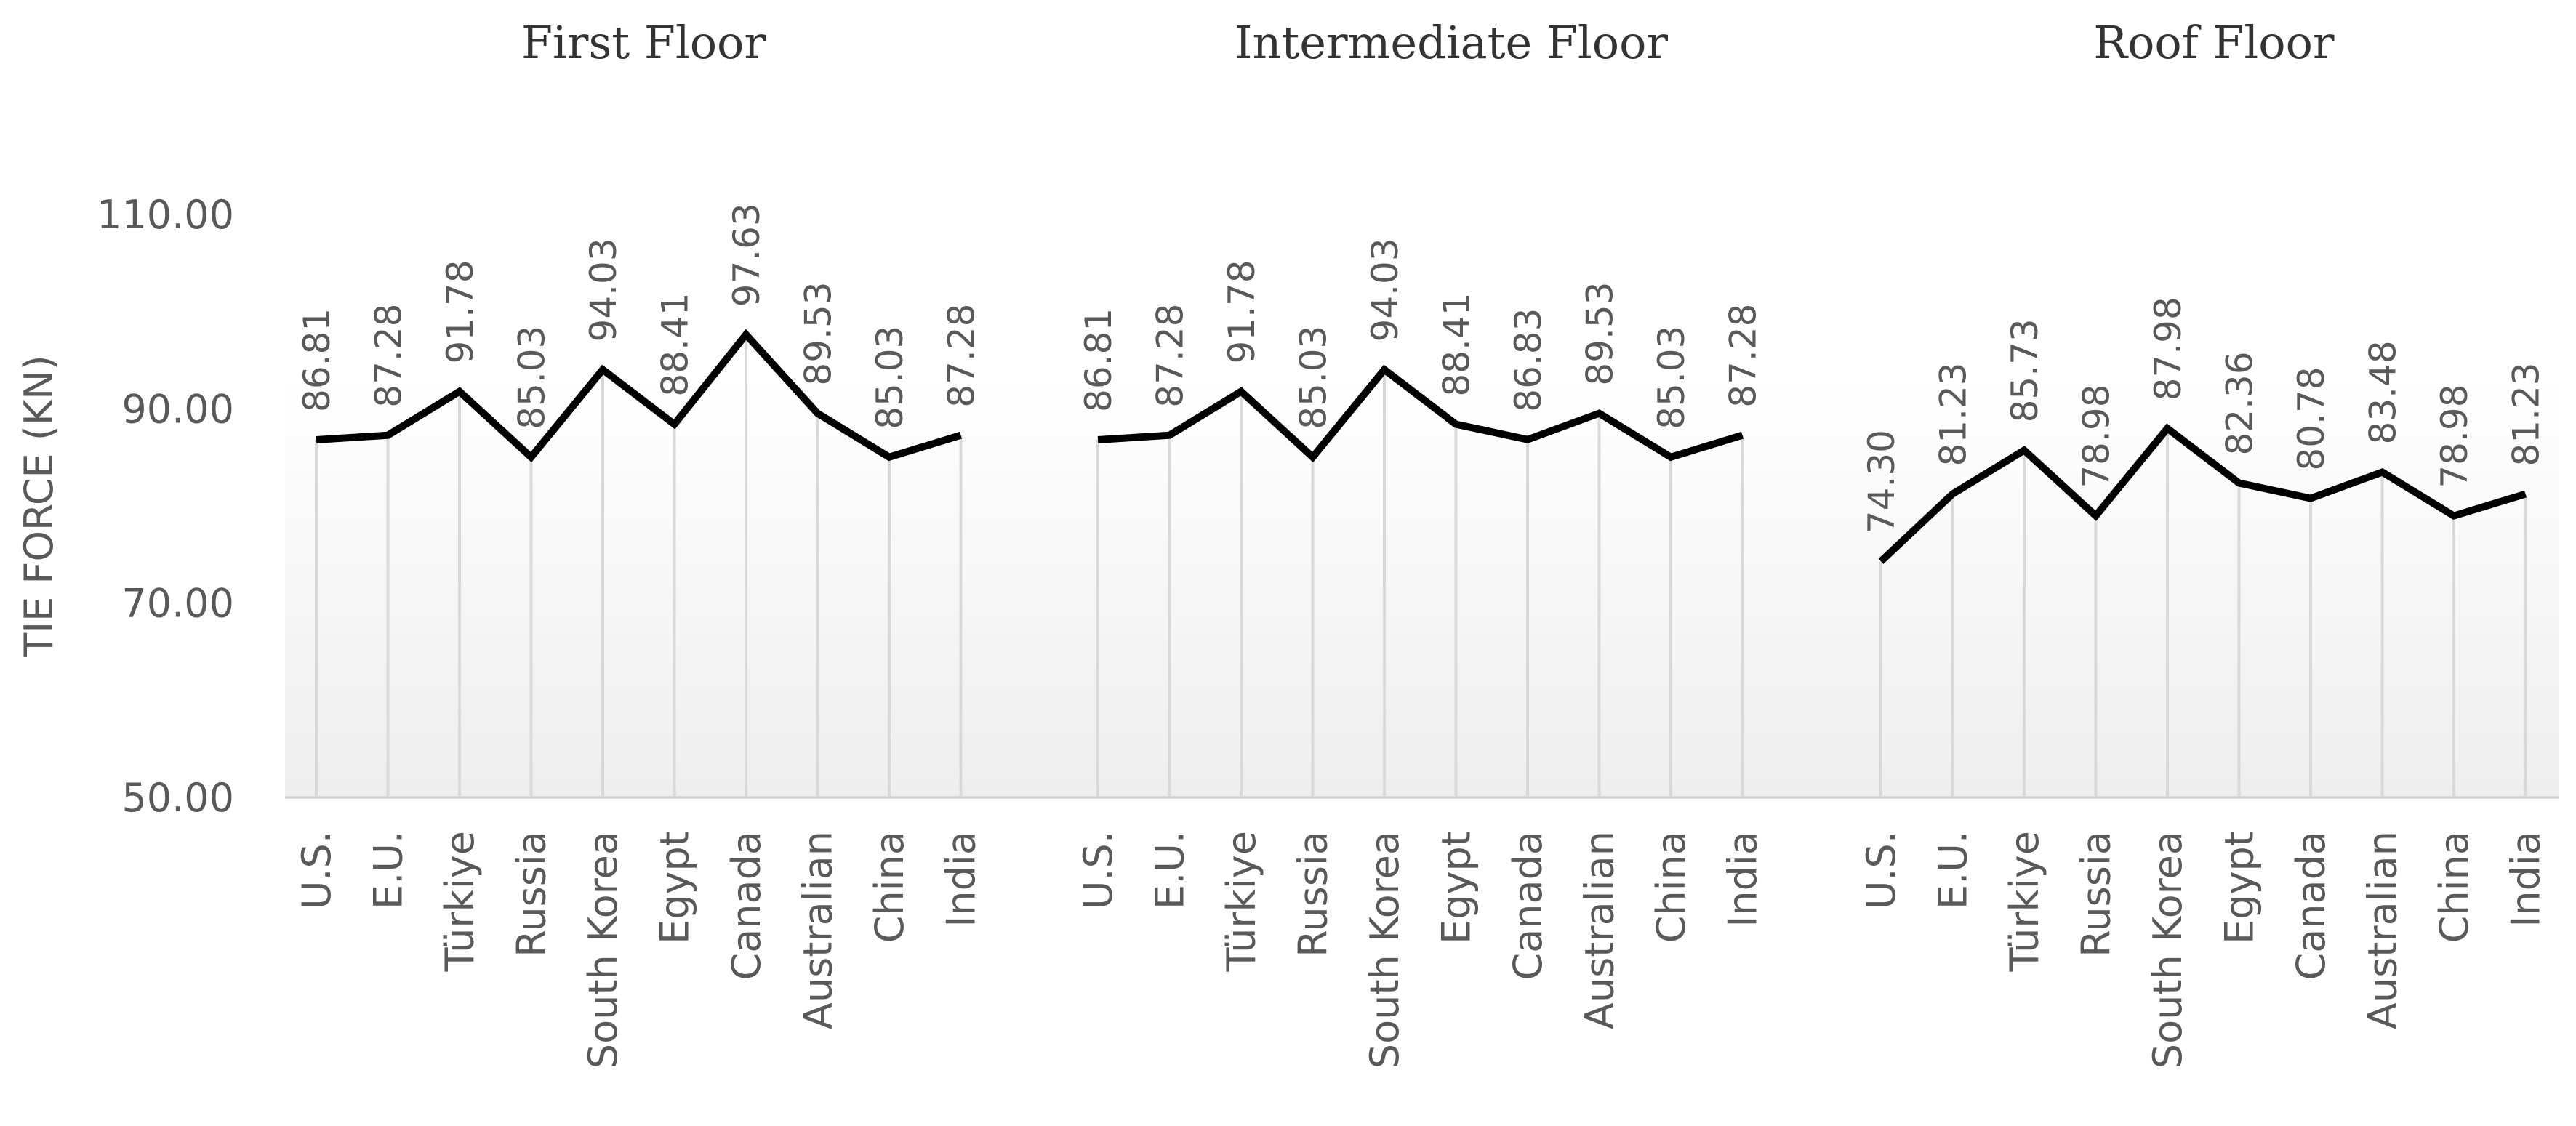  I want to click on data-label: 85.73, so click(2025, 370).